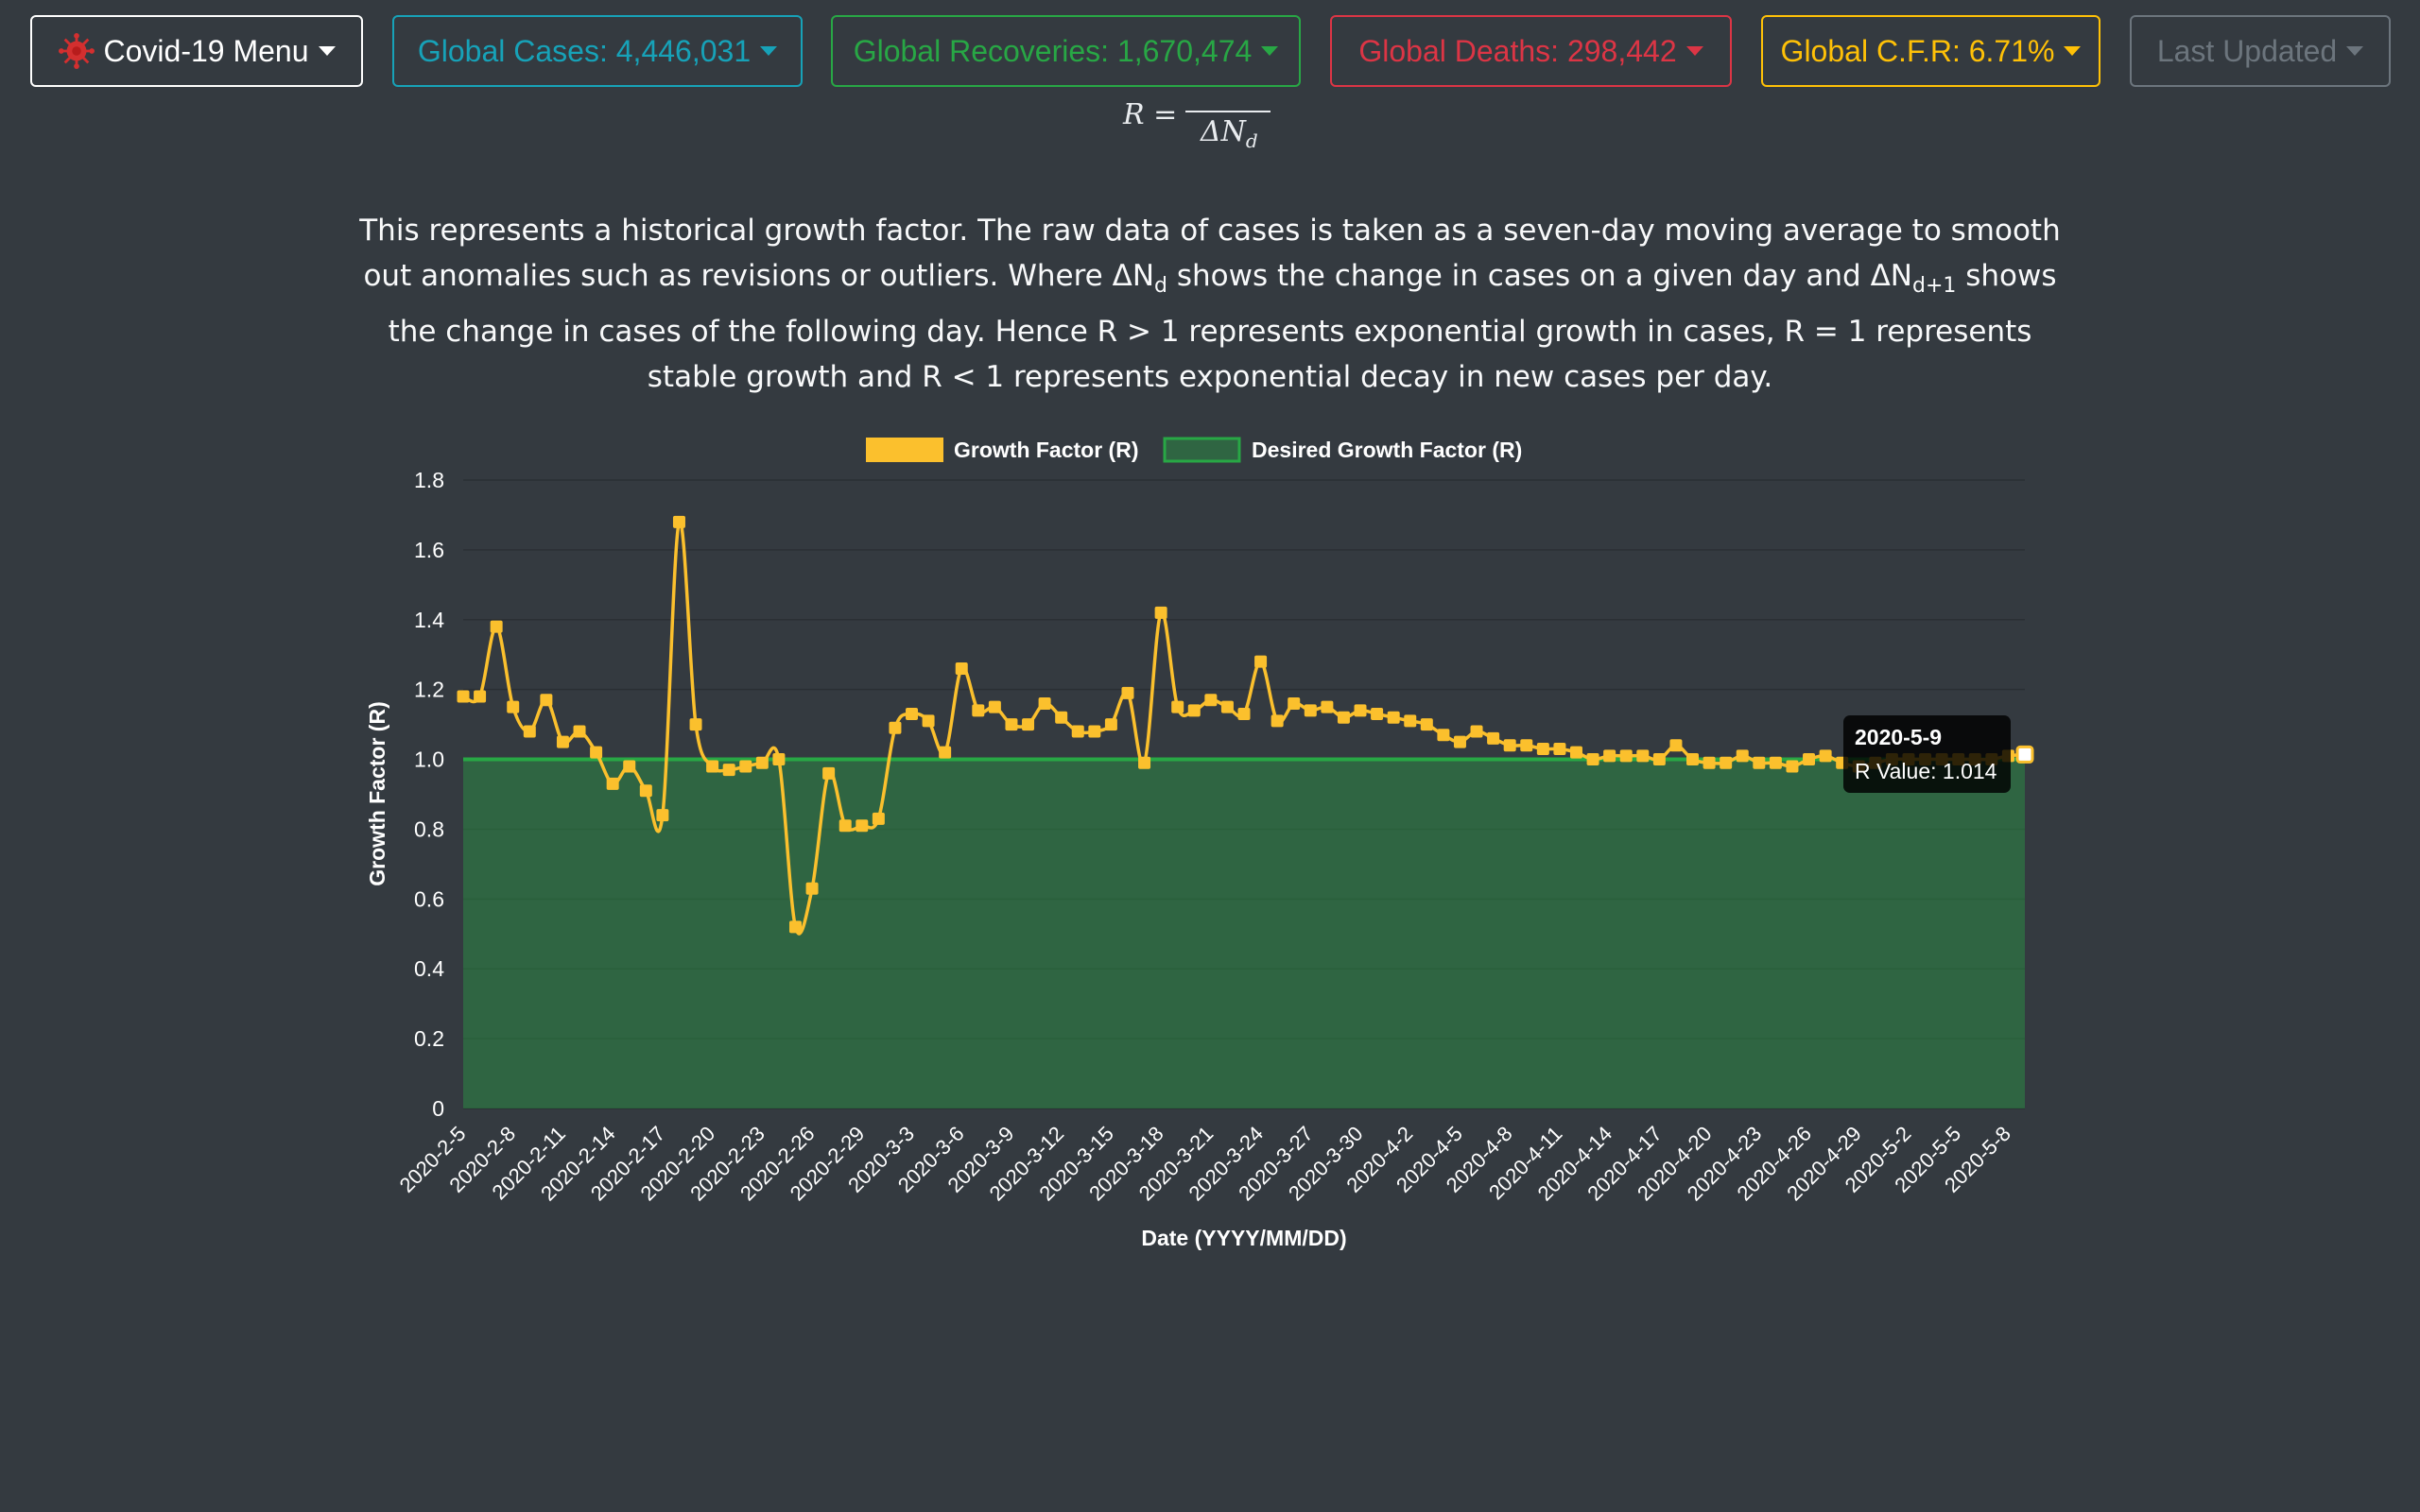  What do you see at coordinates (1891, 276) in the screenshot?
I see `description-dn2: ΔN` at bounding box center [1891, 276].